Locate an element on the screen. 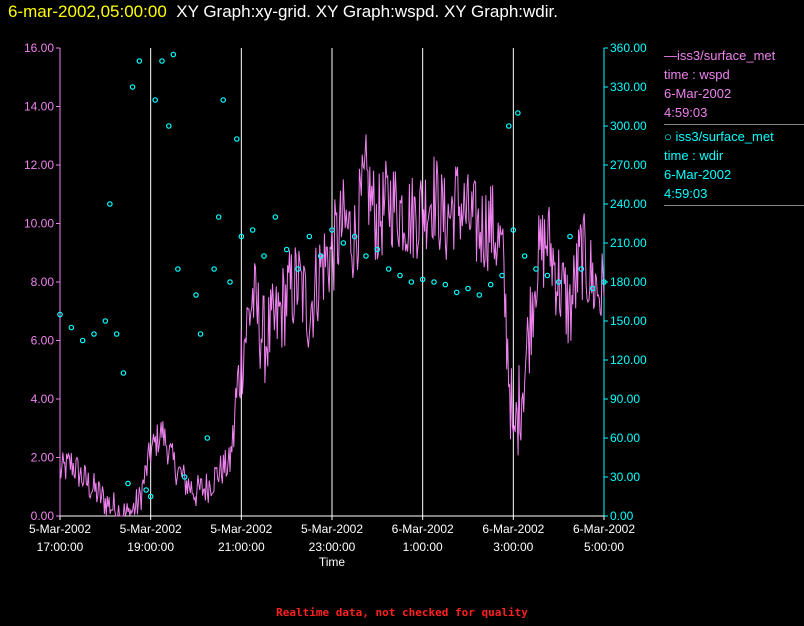  y-right-tick-label-1: 30.00 is located at coordinates (625, 477).